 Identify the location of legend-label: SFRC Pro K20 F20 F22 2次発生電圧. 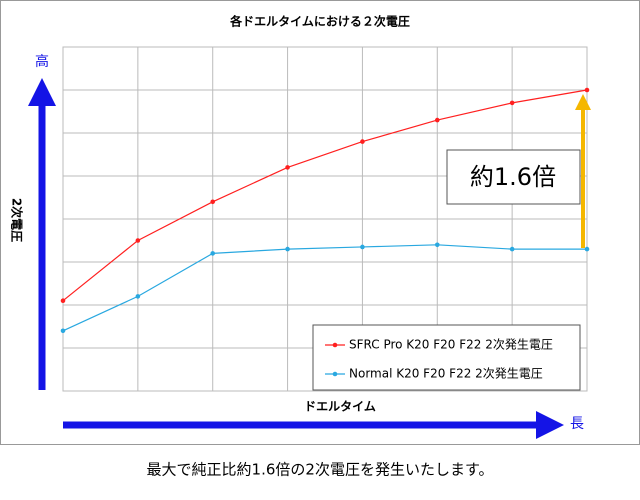
(451, 345).